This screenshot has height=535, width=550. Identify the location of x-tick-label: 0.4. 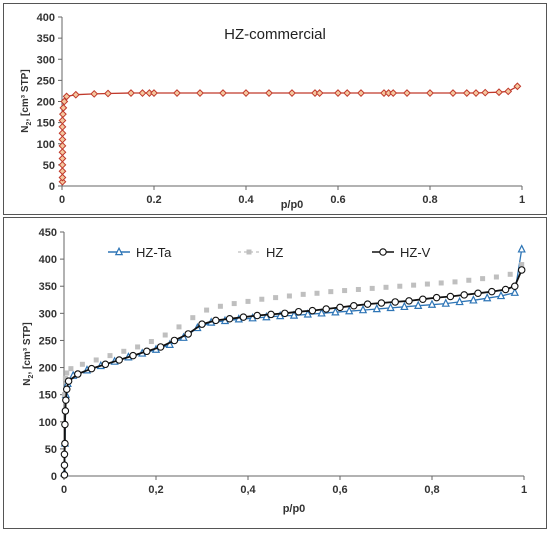
(246, 200).